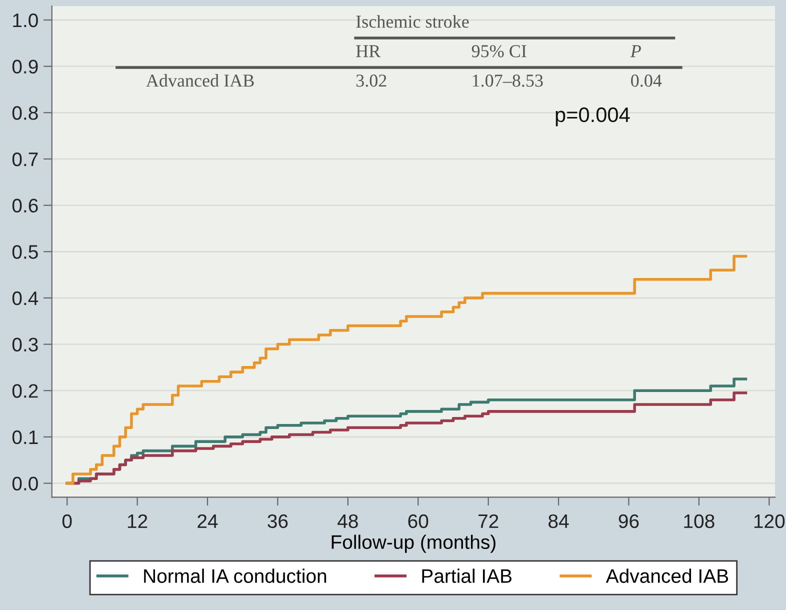  I want to click on x-tick-label: 108, so click(699, 521).